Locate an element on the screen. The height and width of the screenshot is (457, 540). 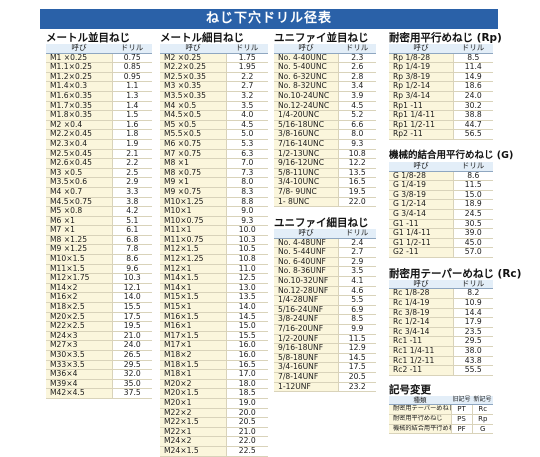
thread-size: M1.7×0.35 is located at coordinates (79, 106).